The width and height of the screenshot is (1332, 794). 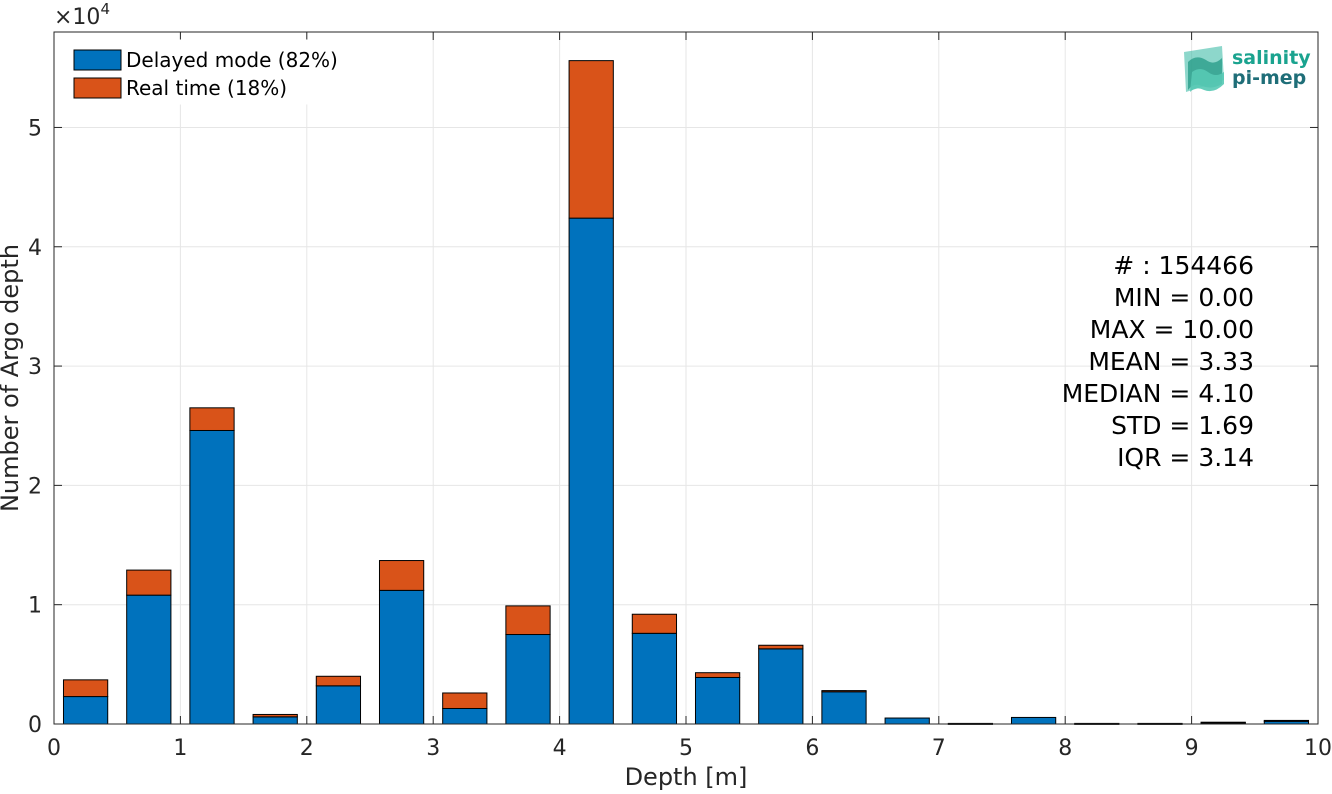 I want to click on x-tick-label: 6, so click(x=812, y=748).